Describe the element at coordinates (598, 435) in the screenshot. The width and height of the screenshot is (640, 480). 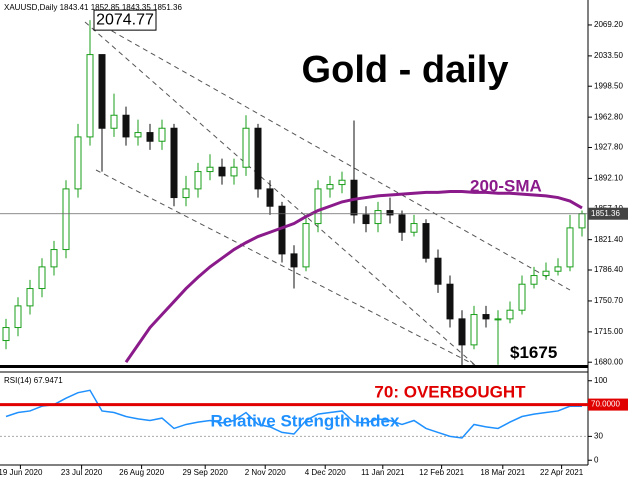
I see `y-tick-label: 30` at that location.